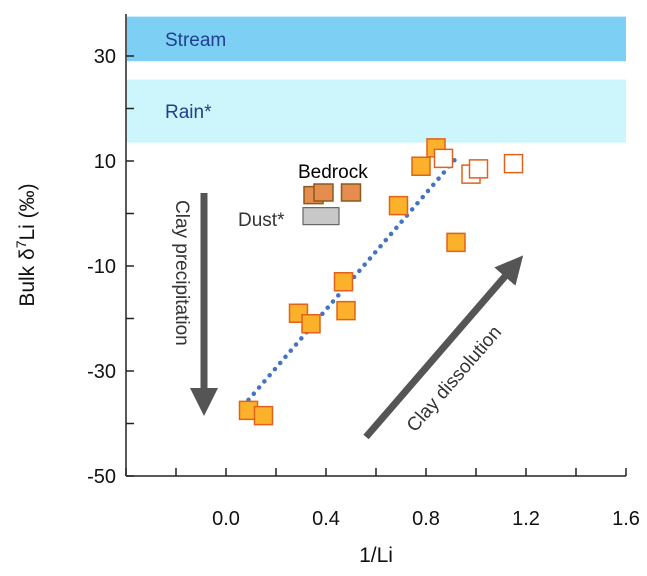 The width and height of the screenshot is (647, 576). I want to click on dust-point, so click(321, 216).